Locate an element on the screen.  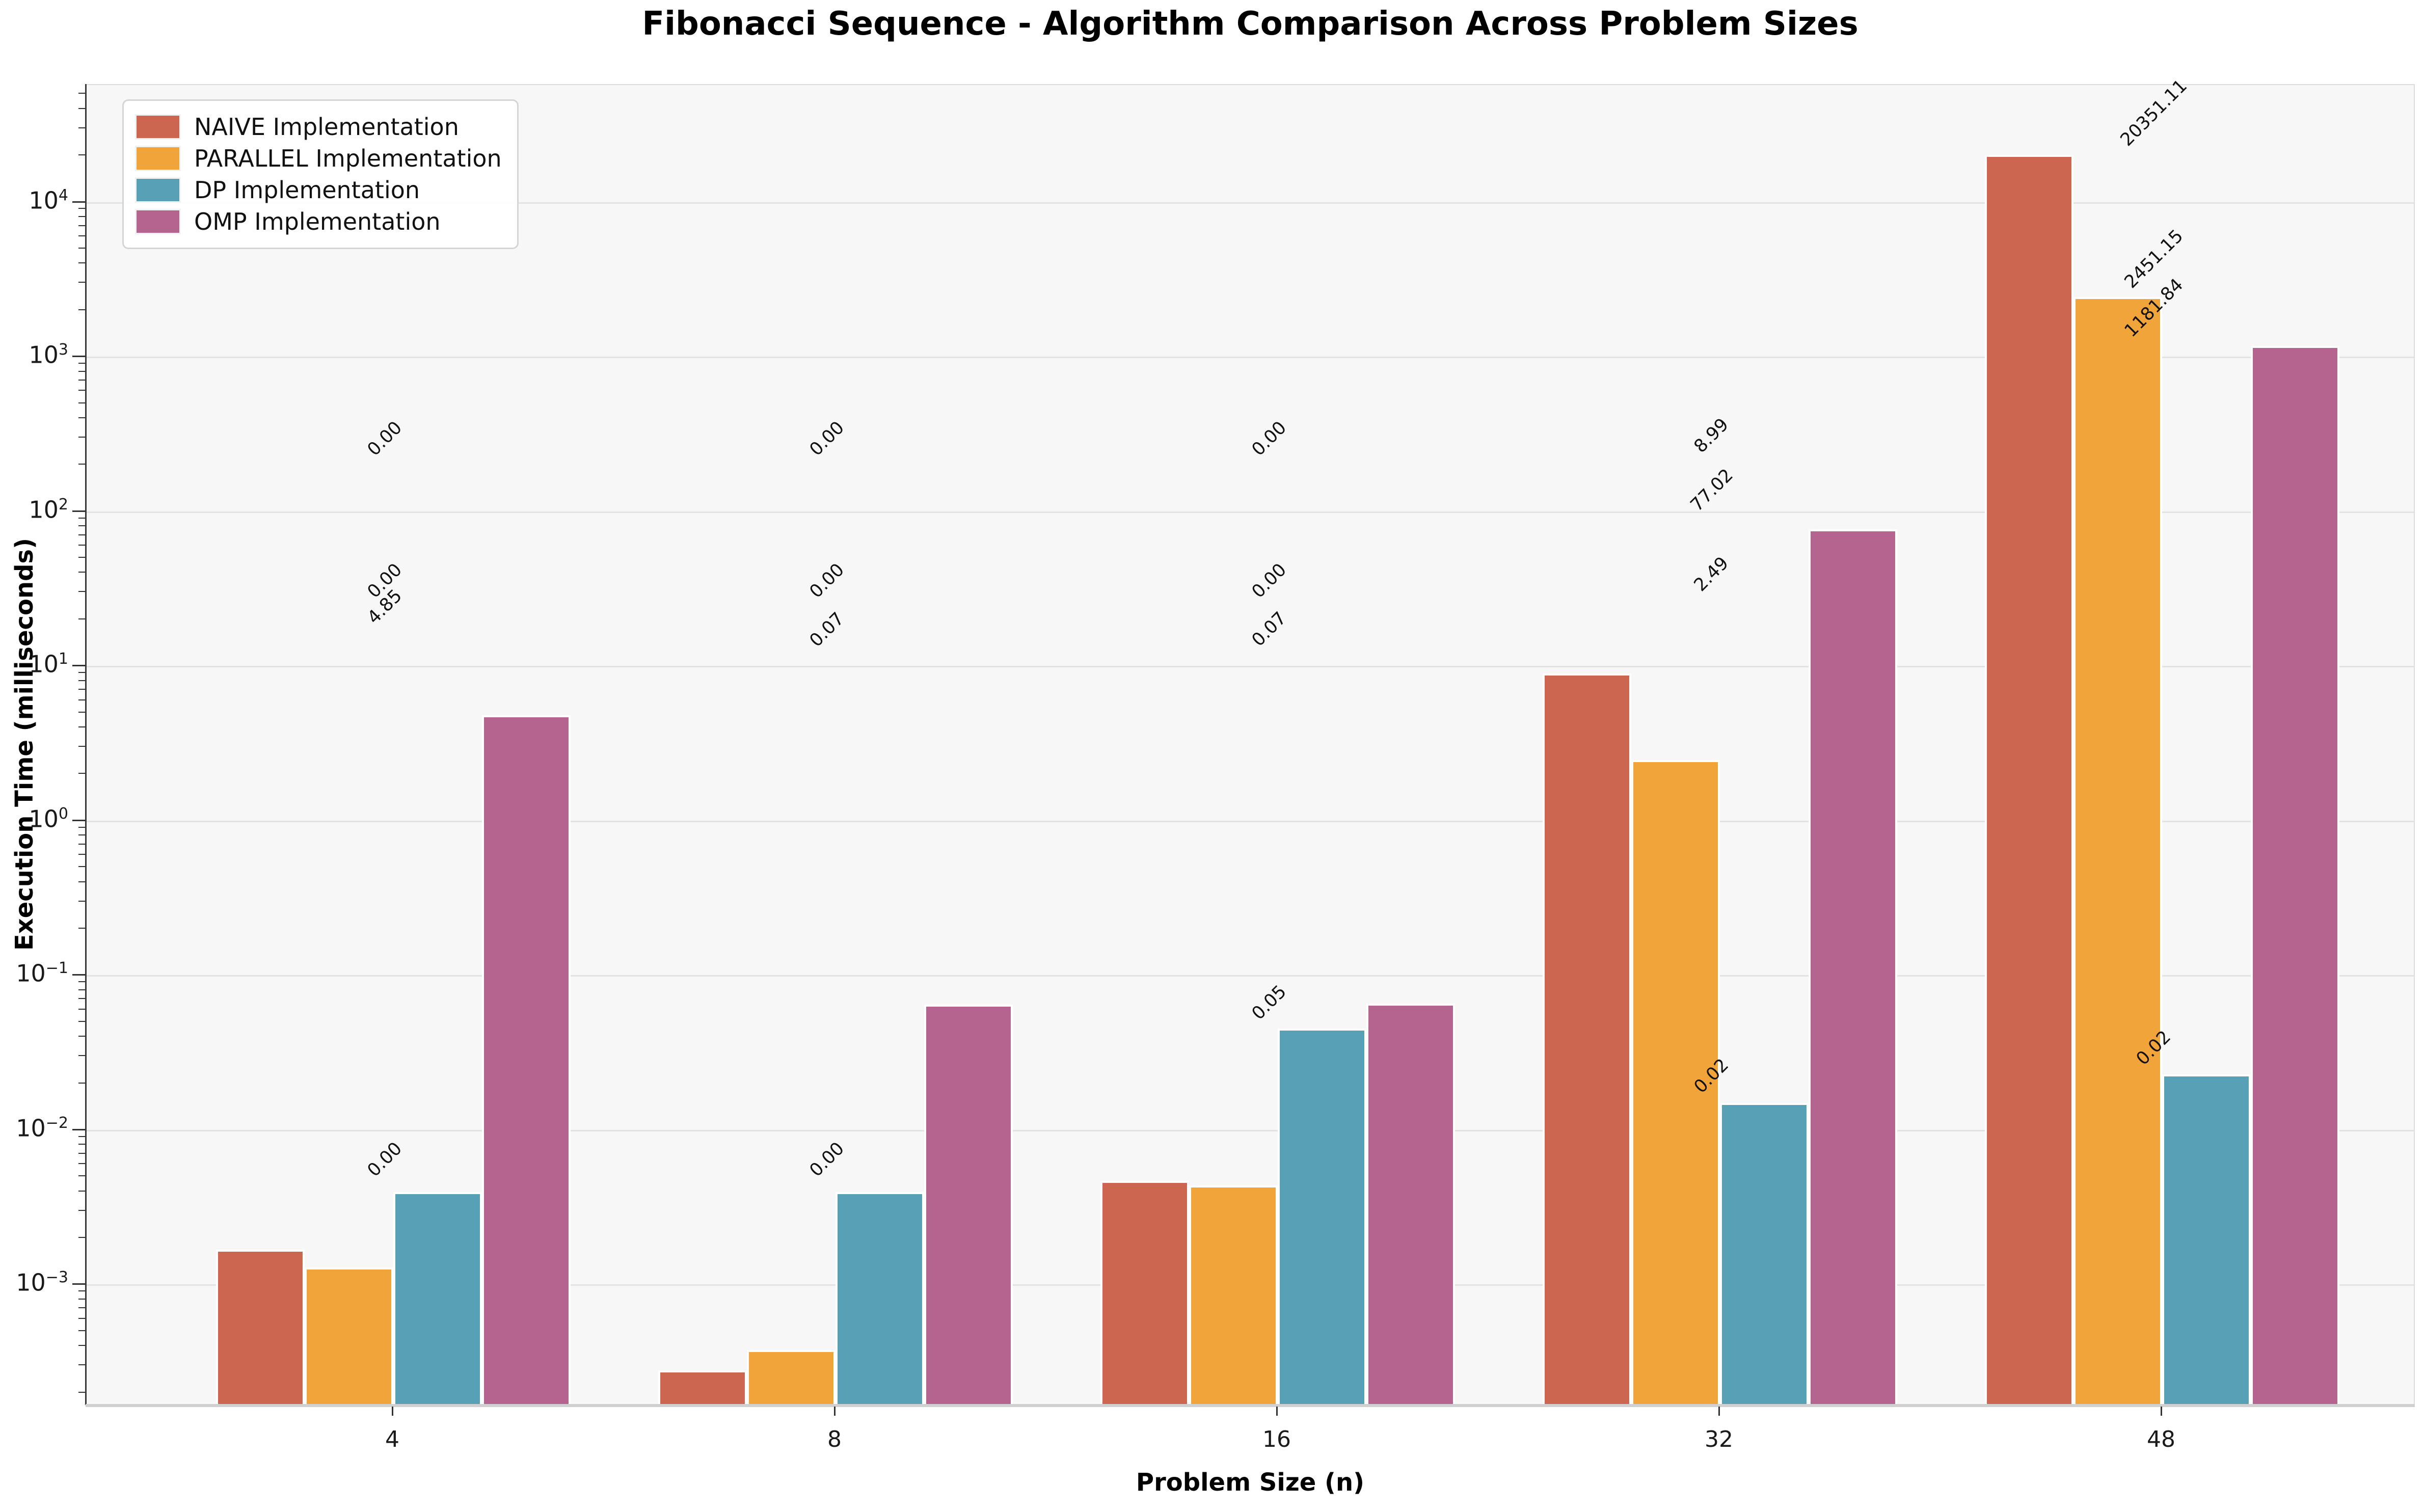
legend-label: PARALLEL Implementation is located at coordinates (348, 158).